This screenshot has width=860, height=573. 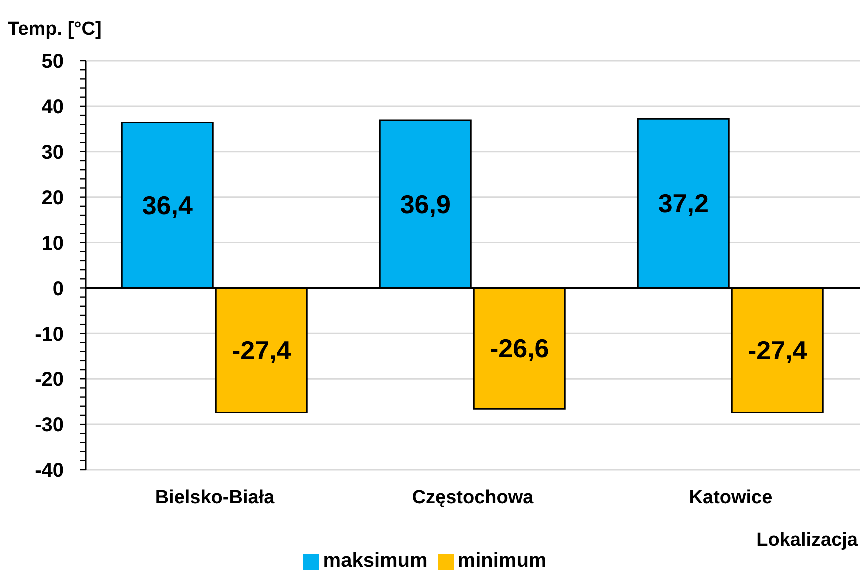 What do you see at coordinates (502, 561) in the screenshot?
I see `legend-label: minimum` at bounding box center [502, 561].